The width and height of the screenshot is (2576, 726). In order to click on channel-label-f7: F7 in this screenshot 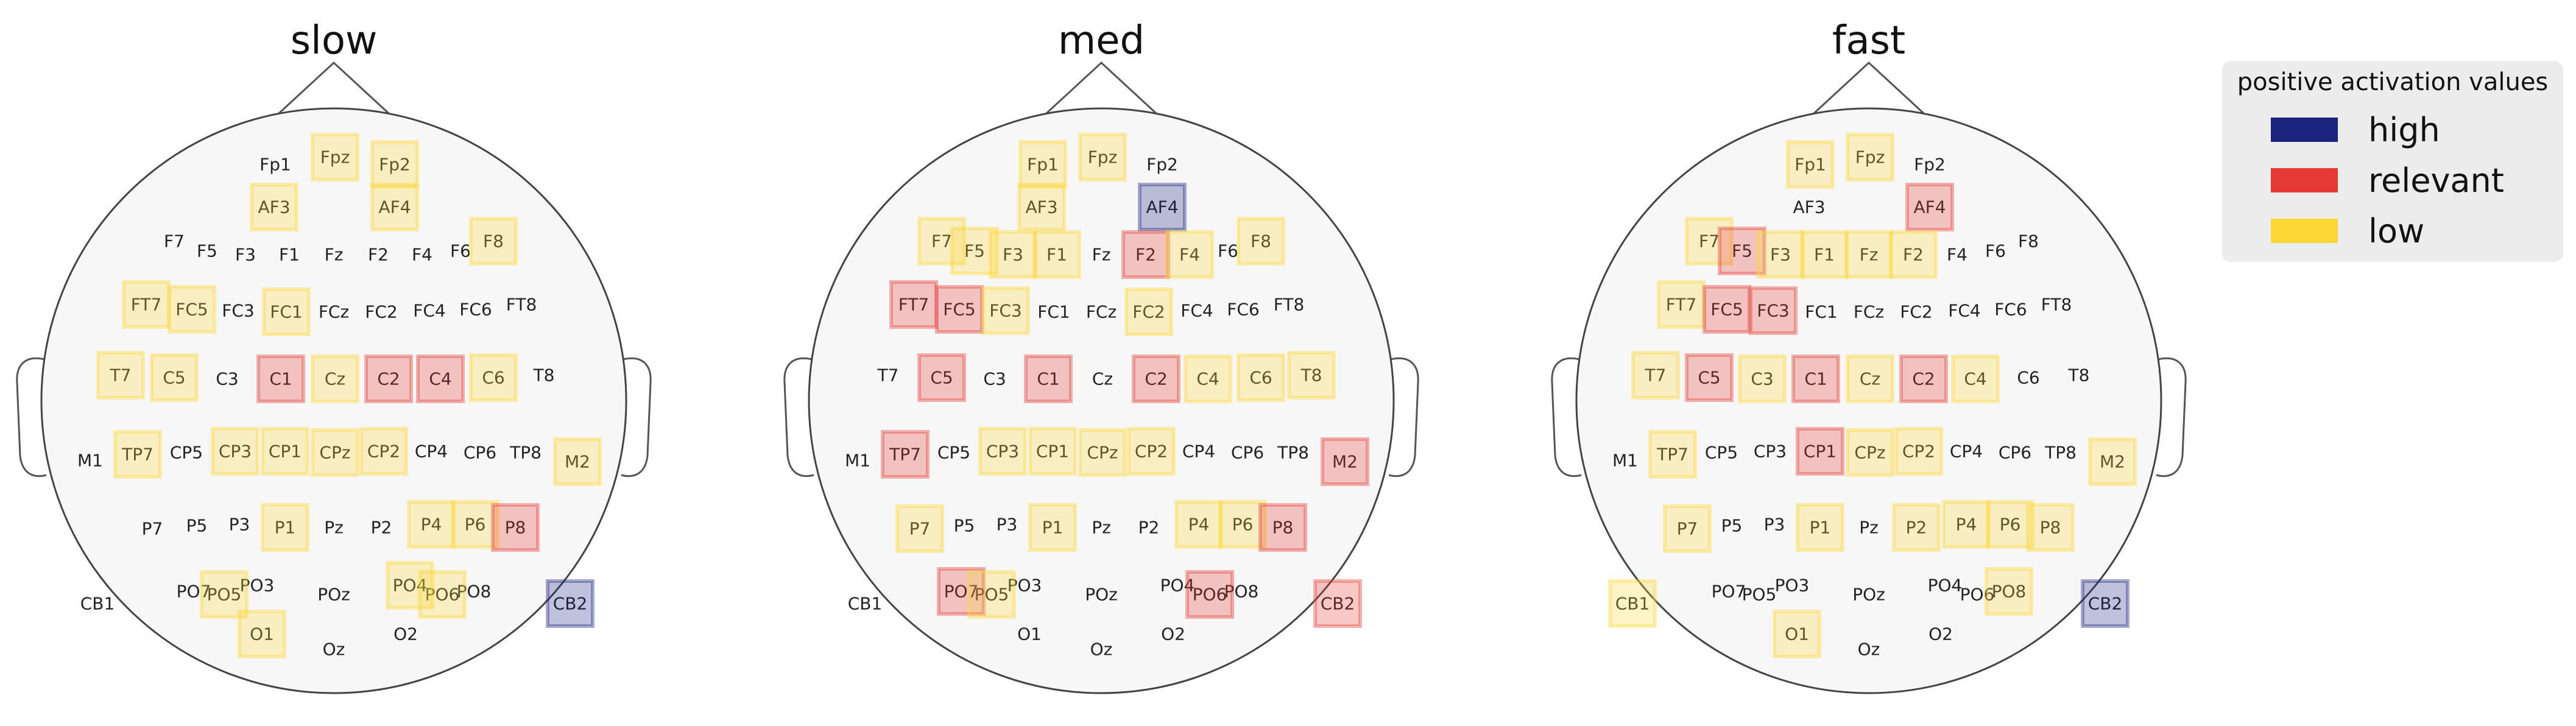, I will do `click(1709, 241)`.